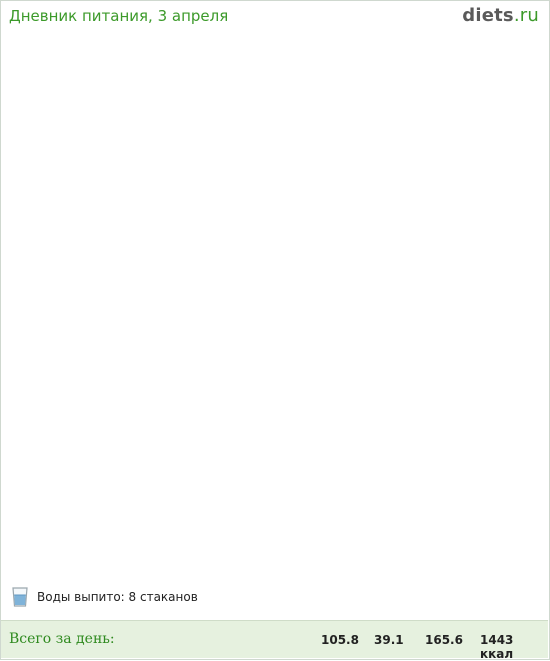 This screenshot has height=661, width=550. I want to click on water-text: Воды выпито: 8 стаканов, so click(117, 597).